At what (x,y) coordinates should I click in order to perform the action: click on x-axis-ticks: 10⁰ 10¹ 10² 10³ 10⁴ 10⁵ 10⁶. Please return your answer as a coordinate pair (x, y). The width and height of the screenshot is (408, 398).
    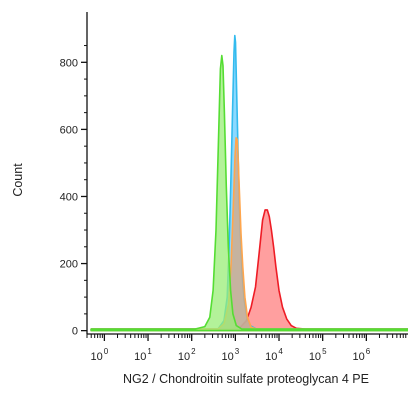
    Looking at the image, I should click on (246, 348).